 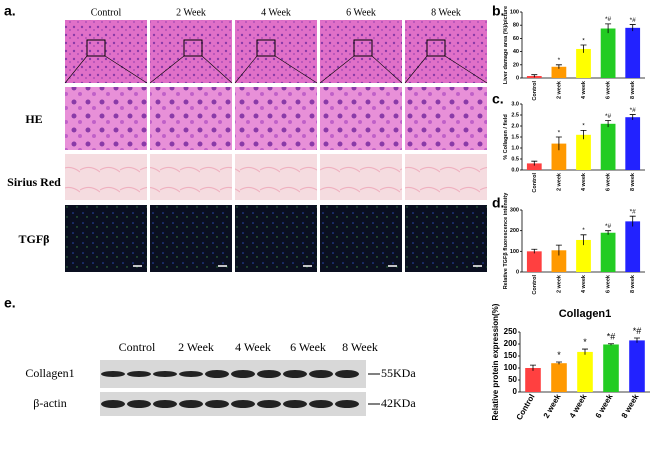 I want to click on lane-label: 2 Week, so click(x=196, y=347).